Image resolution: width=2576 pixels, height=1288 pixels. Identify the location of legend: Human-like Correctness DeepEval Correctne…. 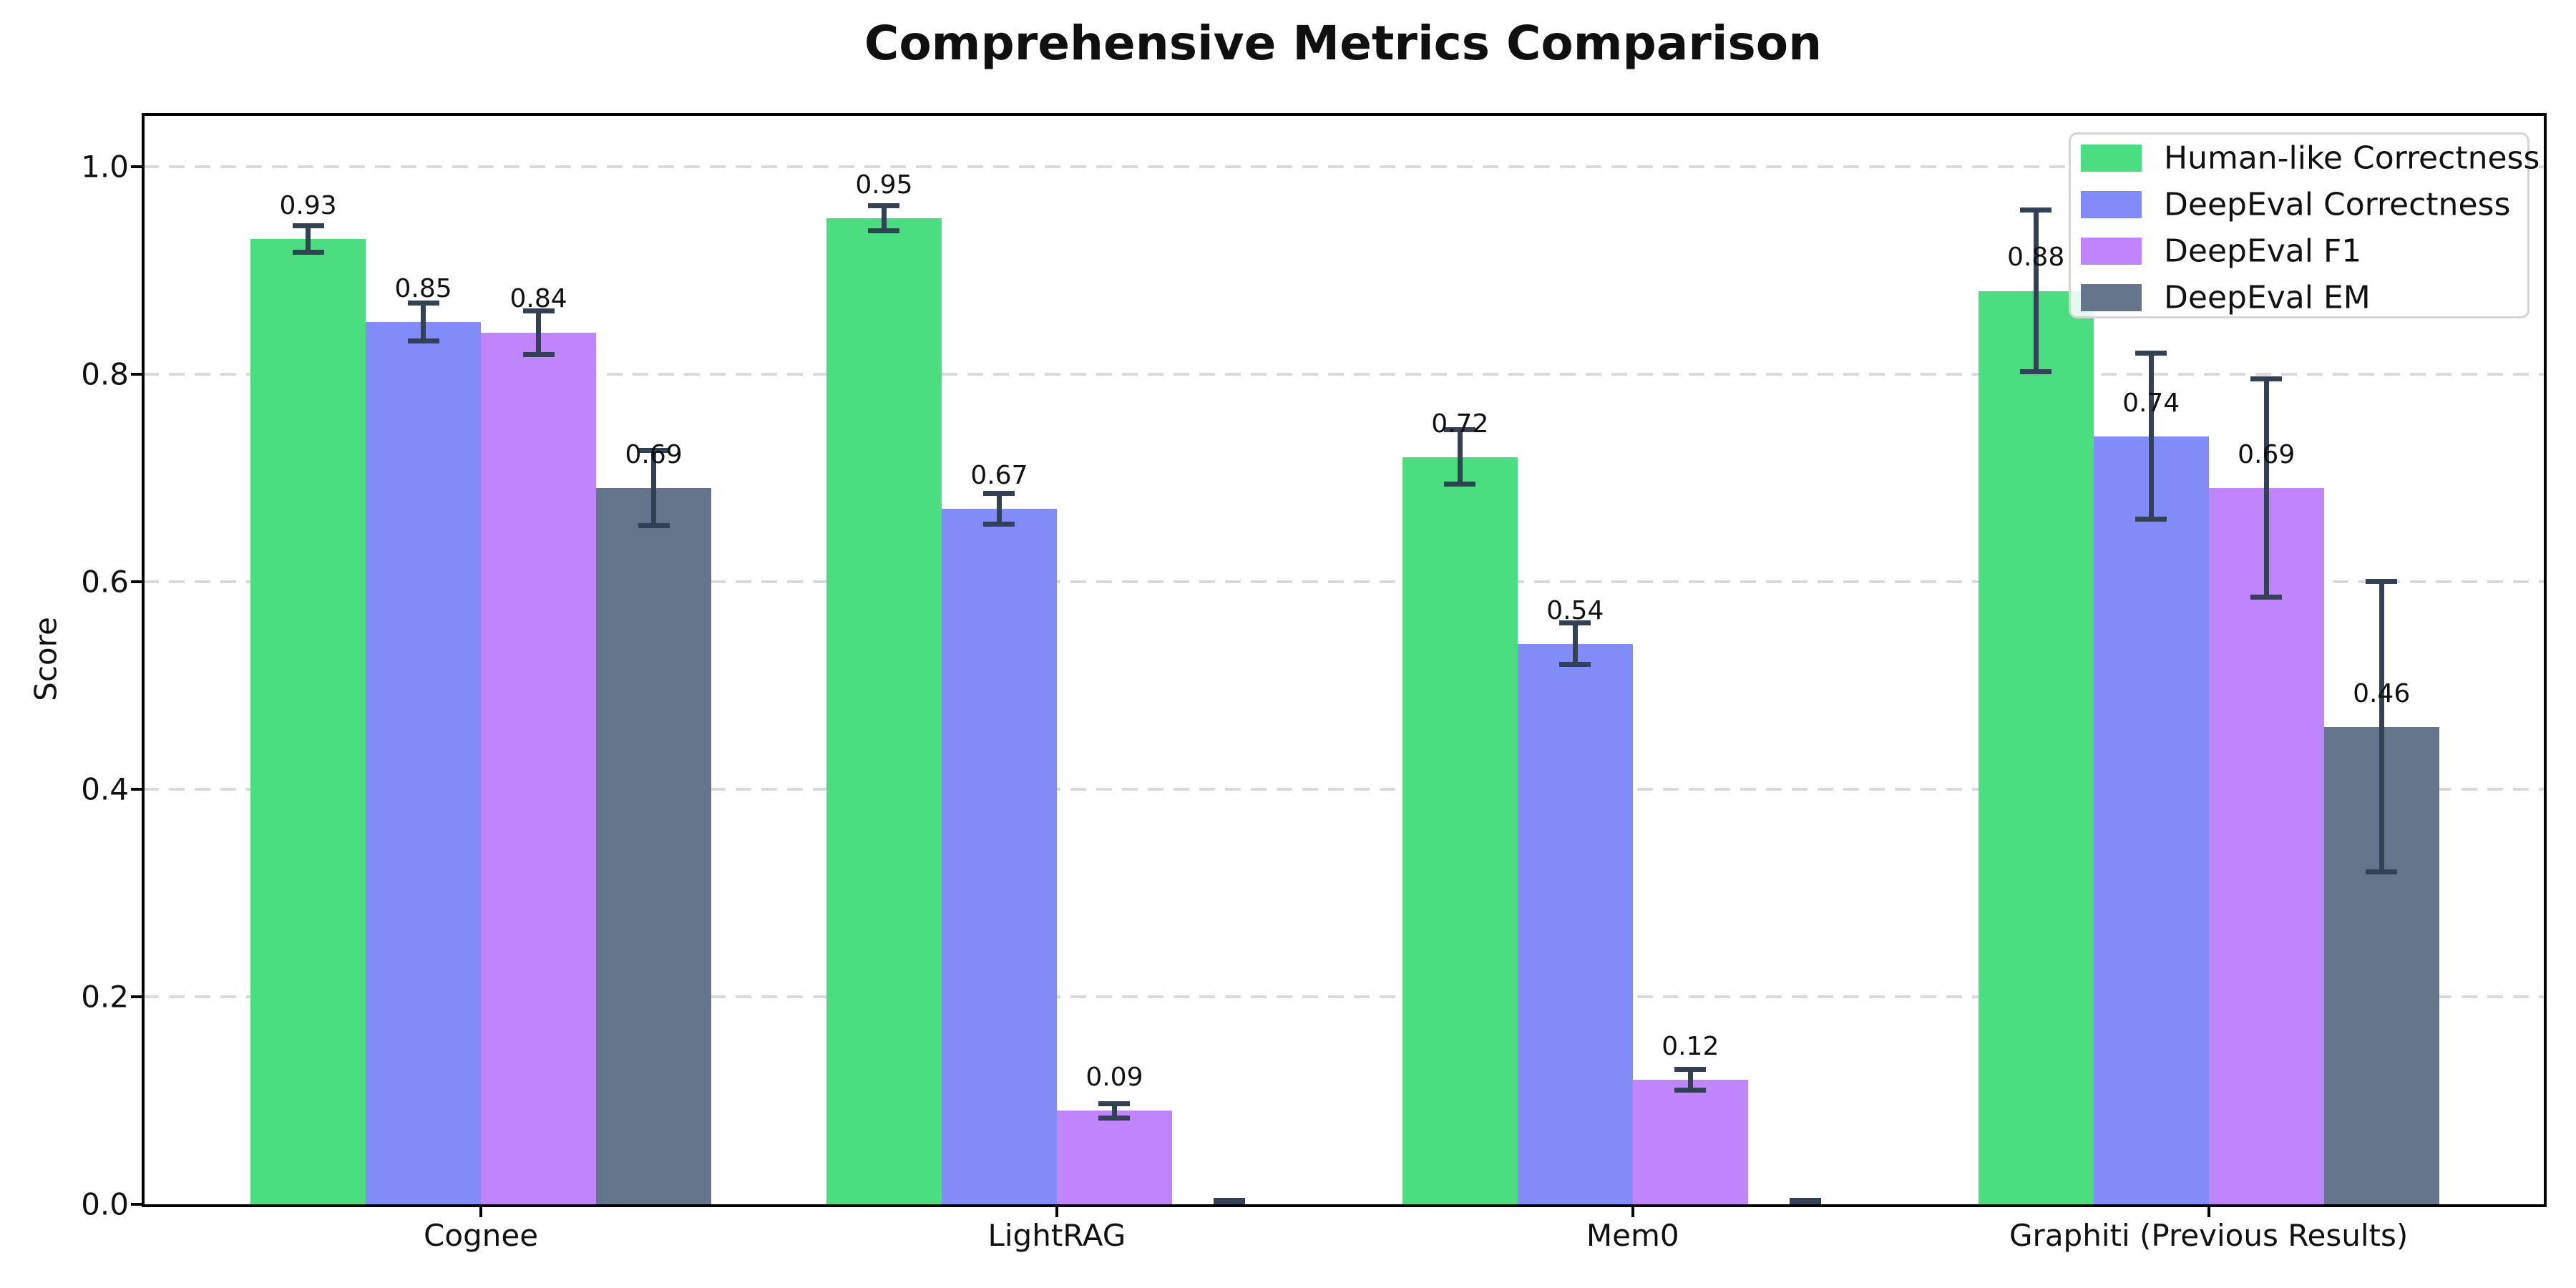
(2304, 226).